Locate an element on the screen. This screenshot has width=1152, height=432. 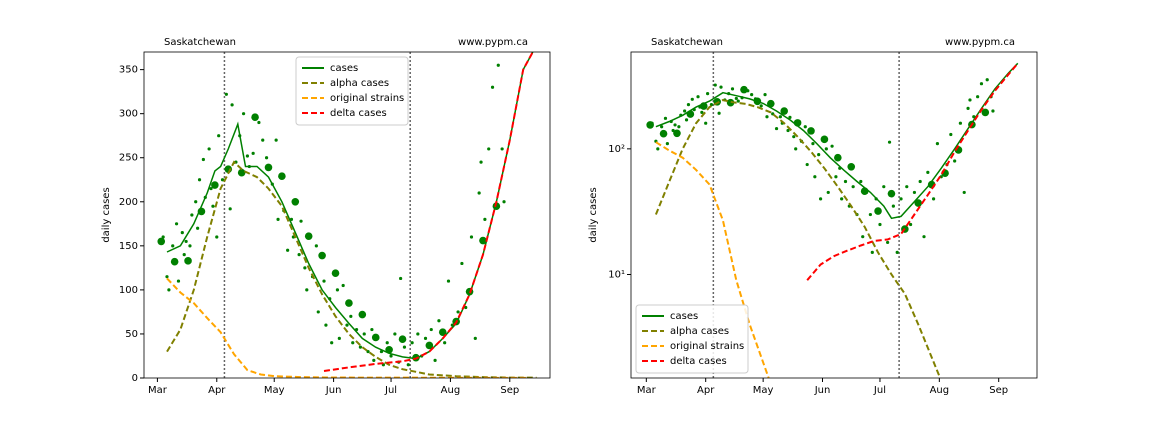
legend-label: delta cases is located at coordinates (358, 113).